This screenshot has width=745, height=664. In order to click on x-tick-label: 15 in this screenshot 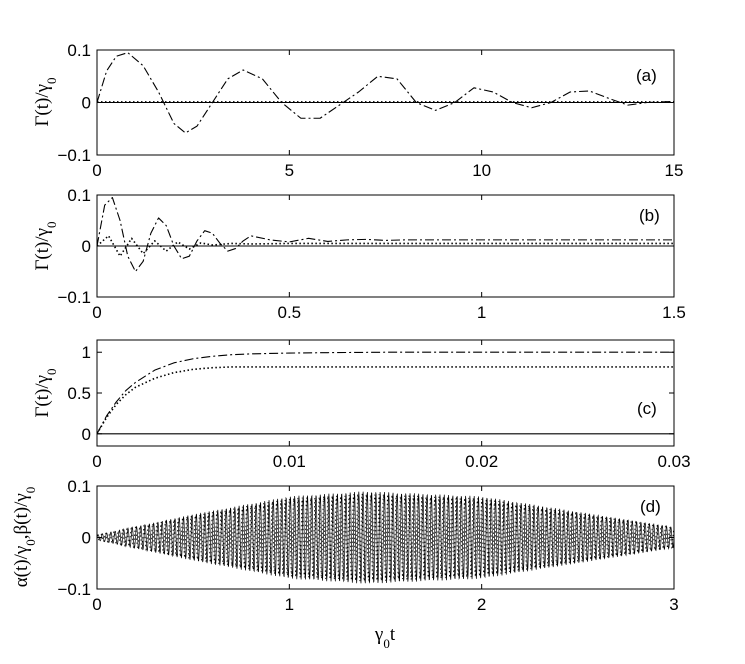, I will do `click(674, 170)`.